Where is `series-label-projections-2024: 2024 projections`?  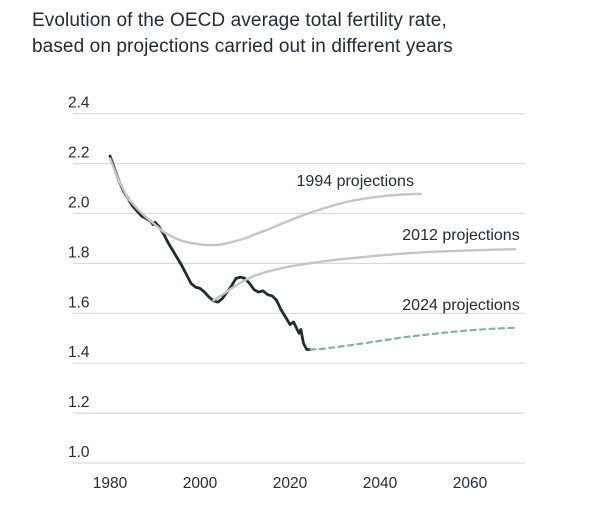 series-label-projections-2024: 2024 projections is located at coordinates (460, 305).